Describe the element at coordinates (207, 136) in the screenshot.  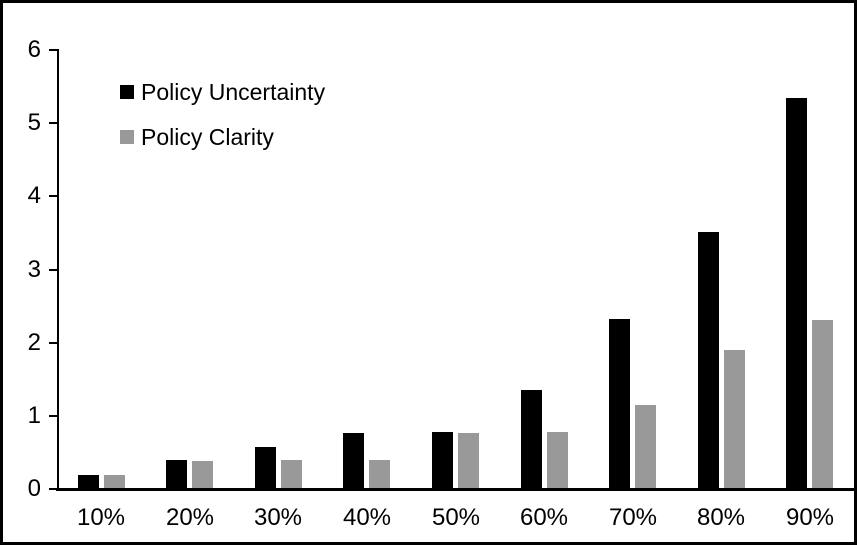
I see `legend-label-policy-clarity: Policy Clarity` at that location.